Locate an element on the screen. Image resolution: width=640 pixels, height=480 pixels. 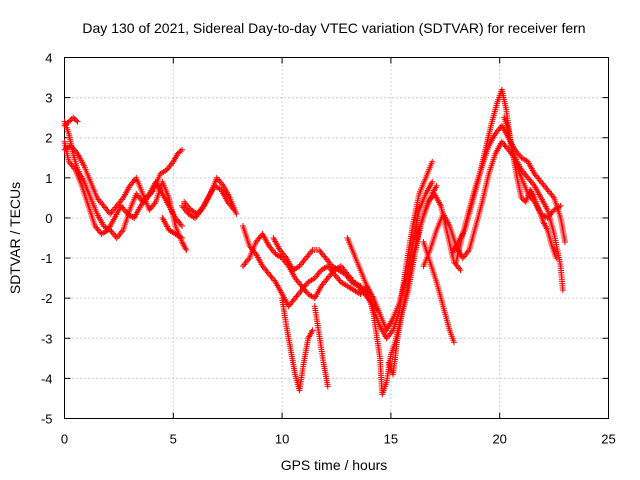
y-tick-label: 2 is located at coordinates (48, 138).